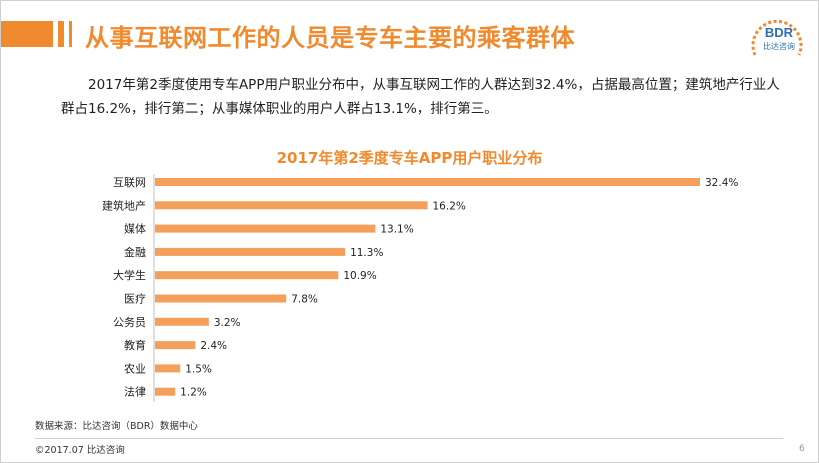  What do you see at coordinates (135, 252) in the screenshot?
I see `category-label: 金融` at bounding box center [135, 252].